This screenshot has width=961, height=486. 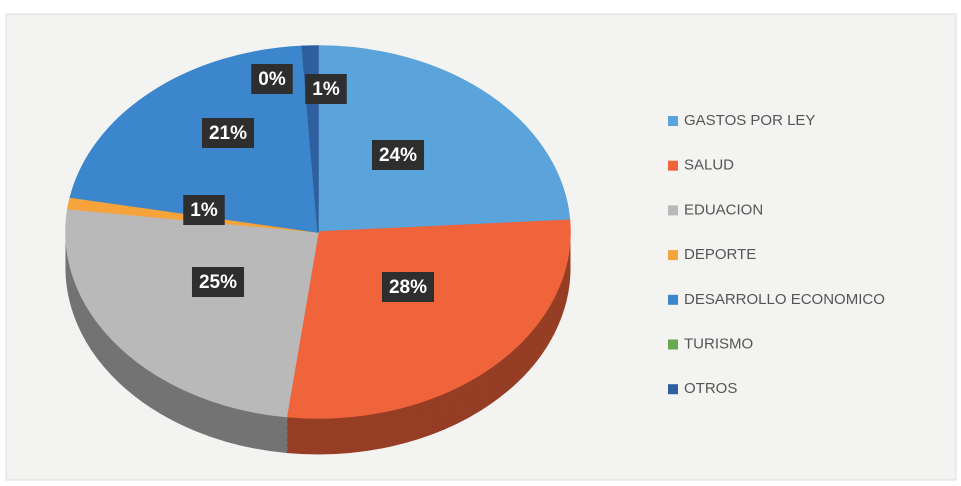 I want to click on data-label: 21%, so click(x=228, y=133).